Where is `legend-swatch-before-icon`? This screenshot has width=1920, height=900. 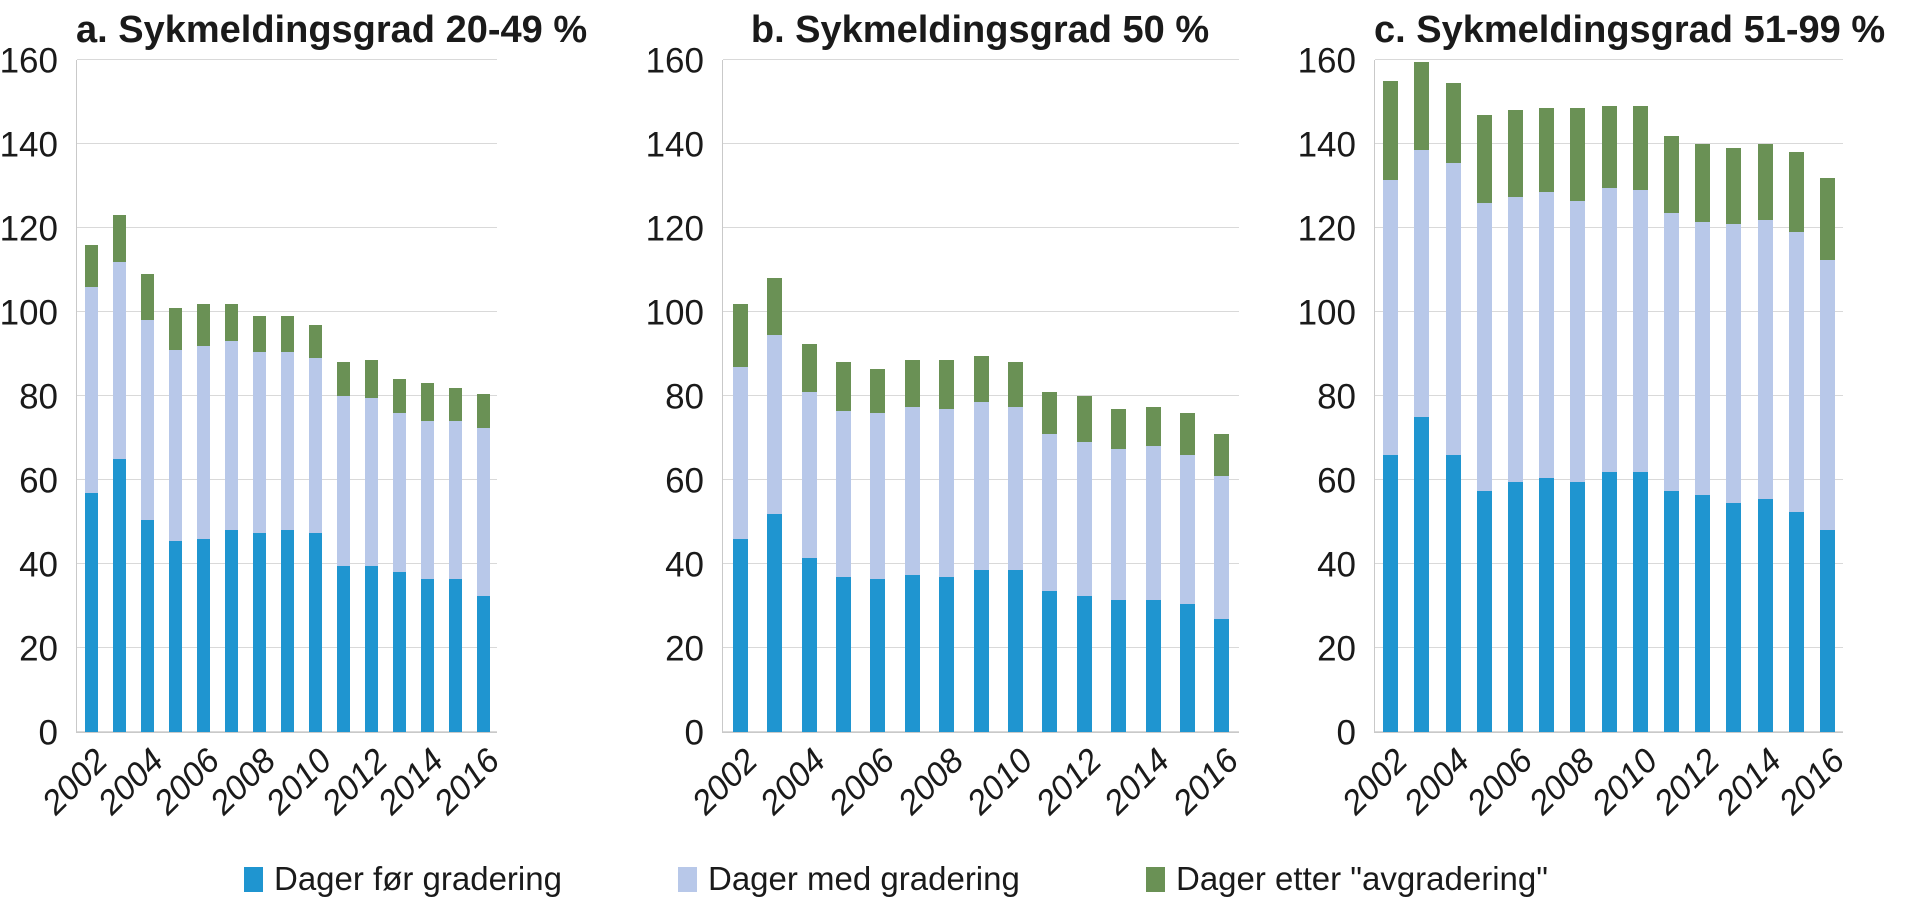 legend-swatch-before-icon is located at coordinates (253, 879).